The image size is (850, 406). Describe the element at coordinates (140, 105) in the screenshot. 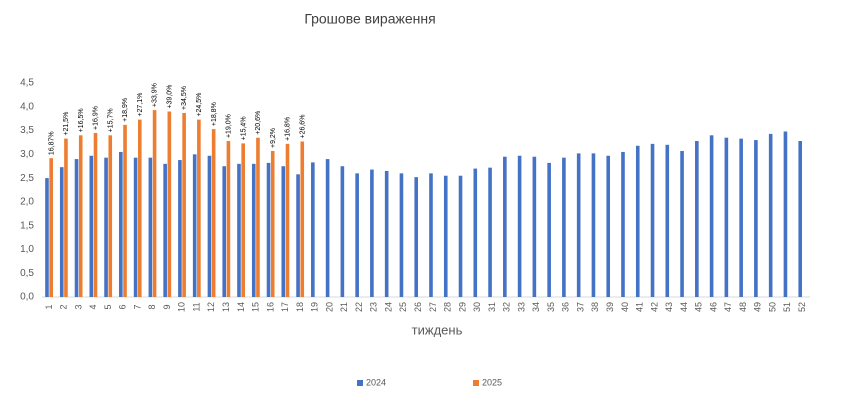

I see `data-annotation: +27,1%` at that location.